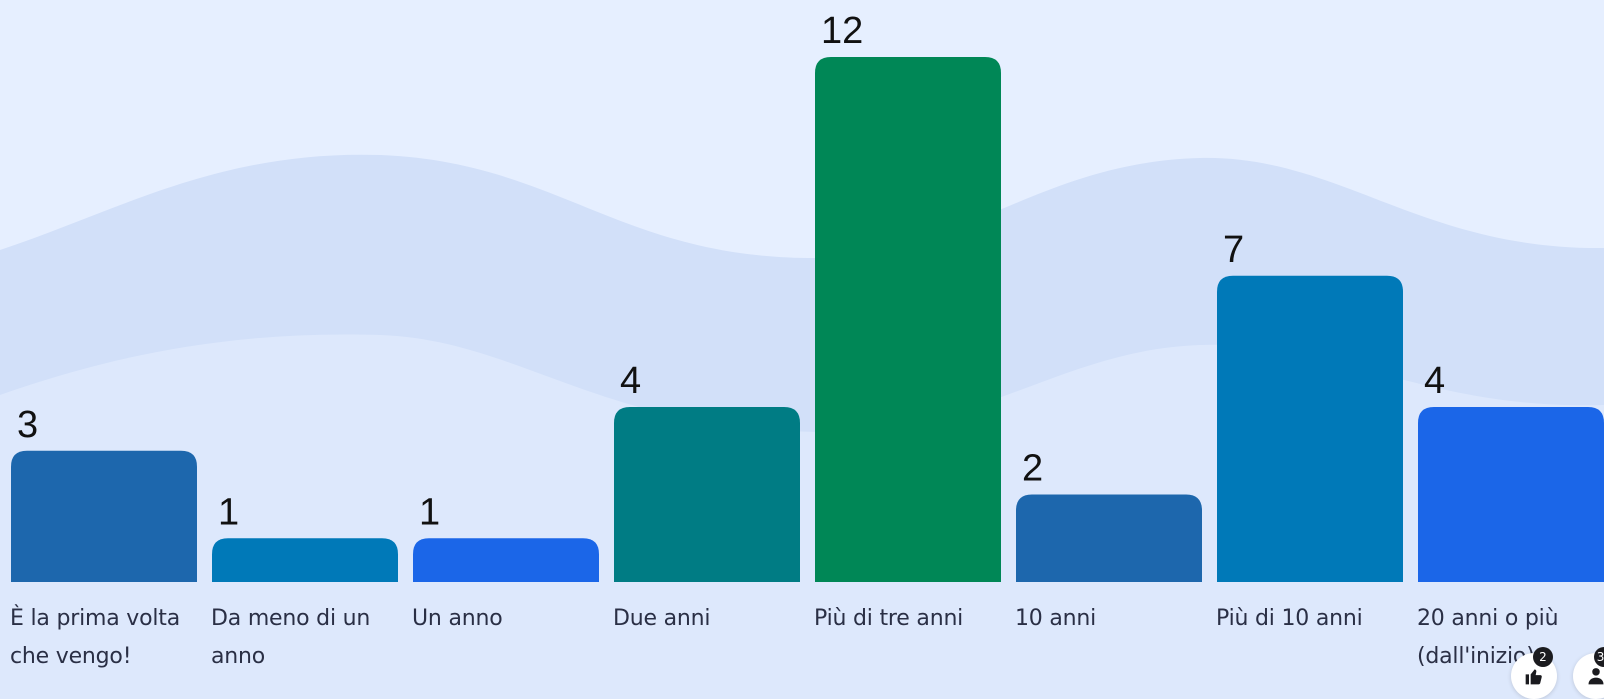 Image resolution: width=1604 pixels, height=699 pixels. I want to click on reactions-button: 2, so click(1534, 673).